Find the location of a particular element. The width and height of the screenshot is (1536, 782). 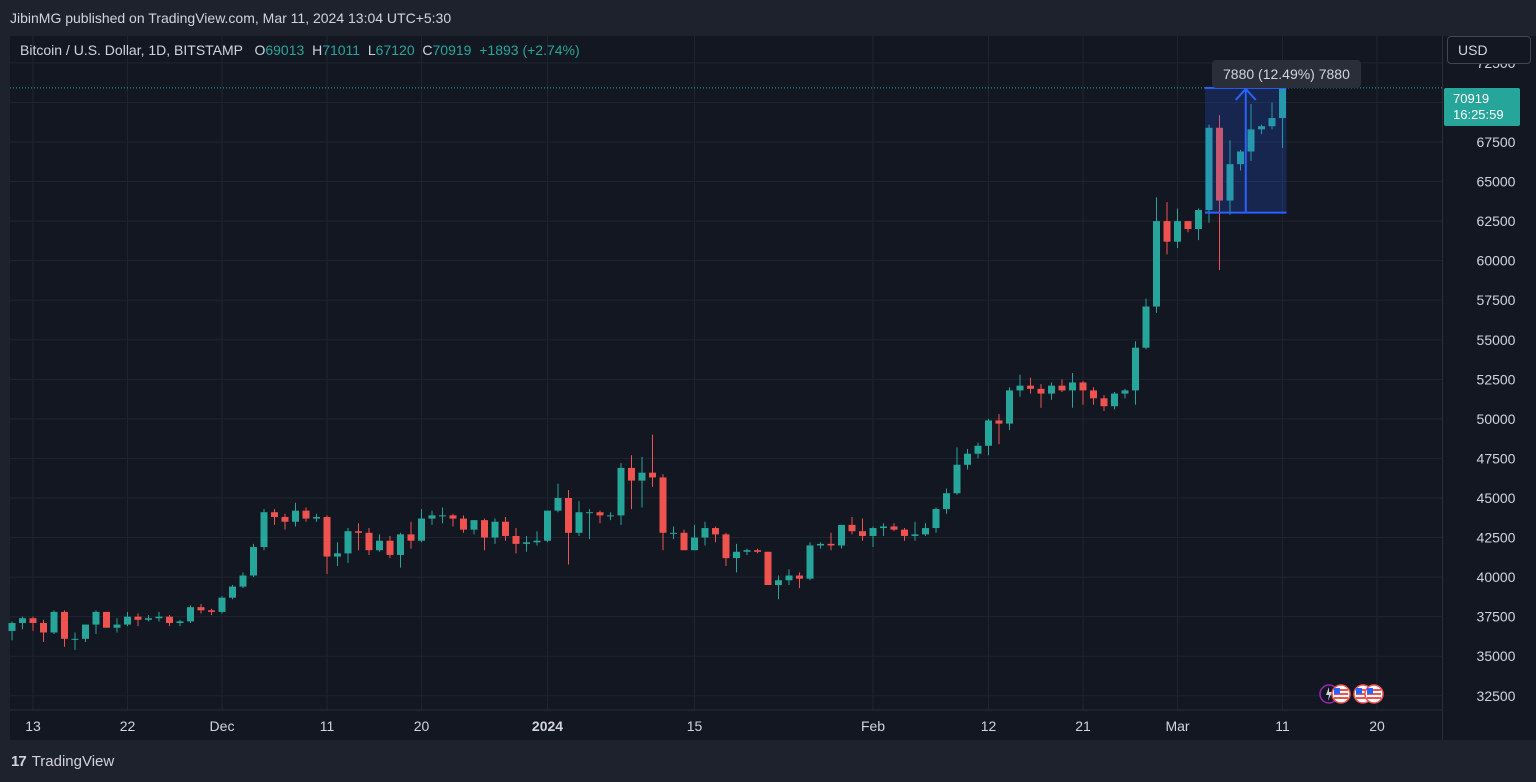

tradingview-wordmark: TradingView is located at coordinates (73, 761).